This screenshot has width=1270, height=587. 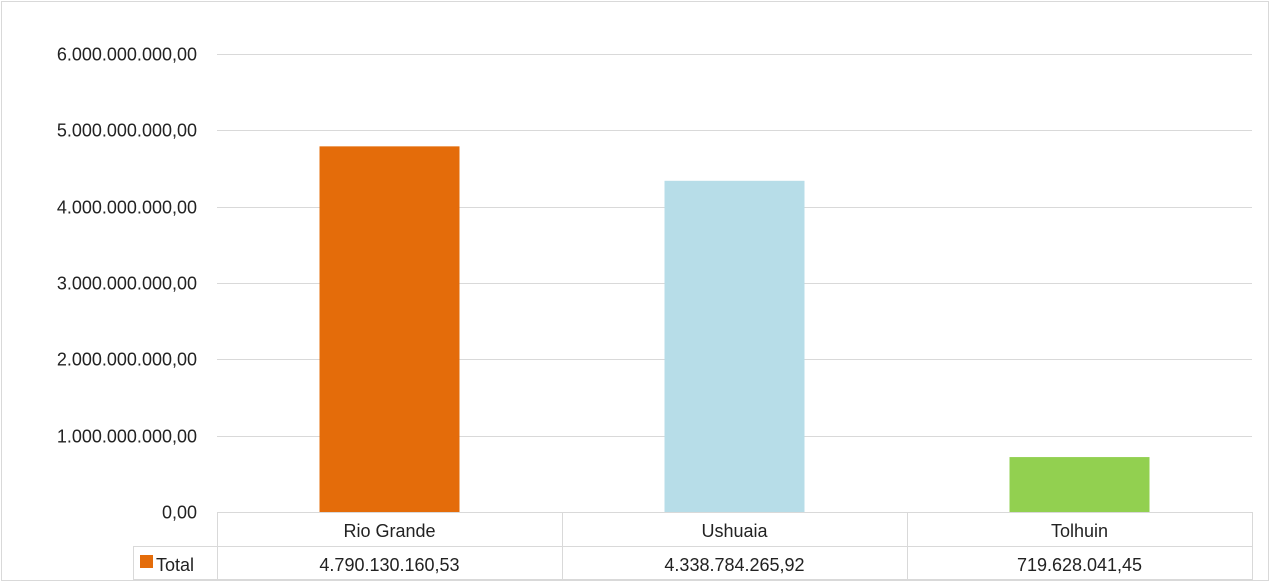 What do you see at coordinates (127, 437) in the screenshot?
I see `y-tick-label: 1.000.000.000,00` at bounding box center [127, 437].